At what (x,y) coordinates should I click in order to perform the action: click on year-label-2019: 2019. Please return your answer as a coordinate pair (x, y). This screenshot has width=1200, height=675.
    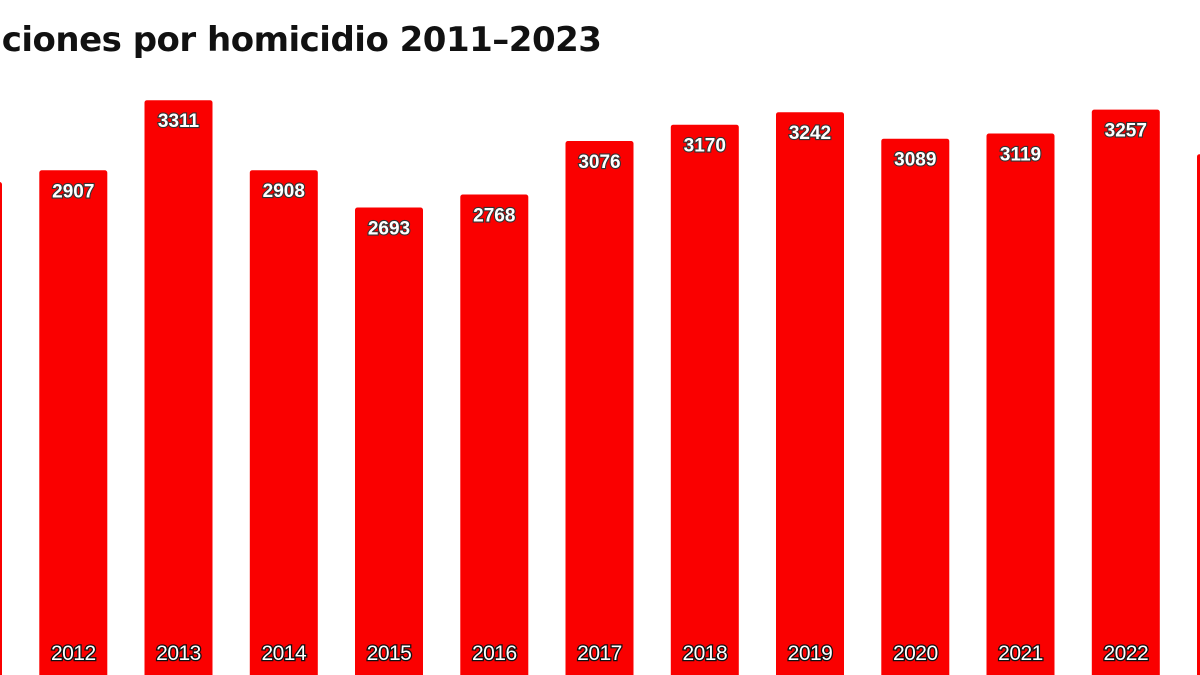
    Looking at the image, I should click on (810, 653).